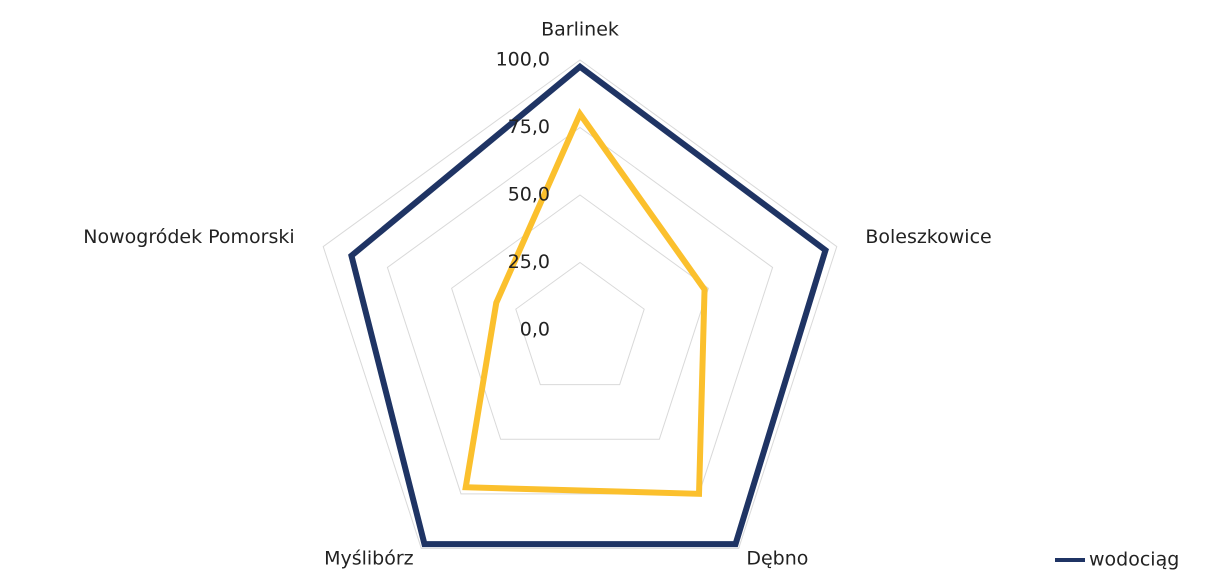 The width and height of the screenshot is (1215, 573). What do you see at coordinates (523, 60) in the screenshot?
I see `axis-tick-label: 100,0` at bounding box center [523, 60].